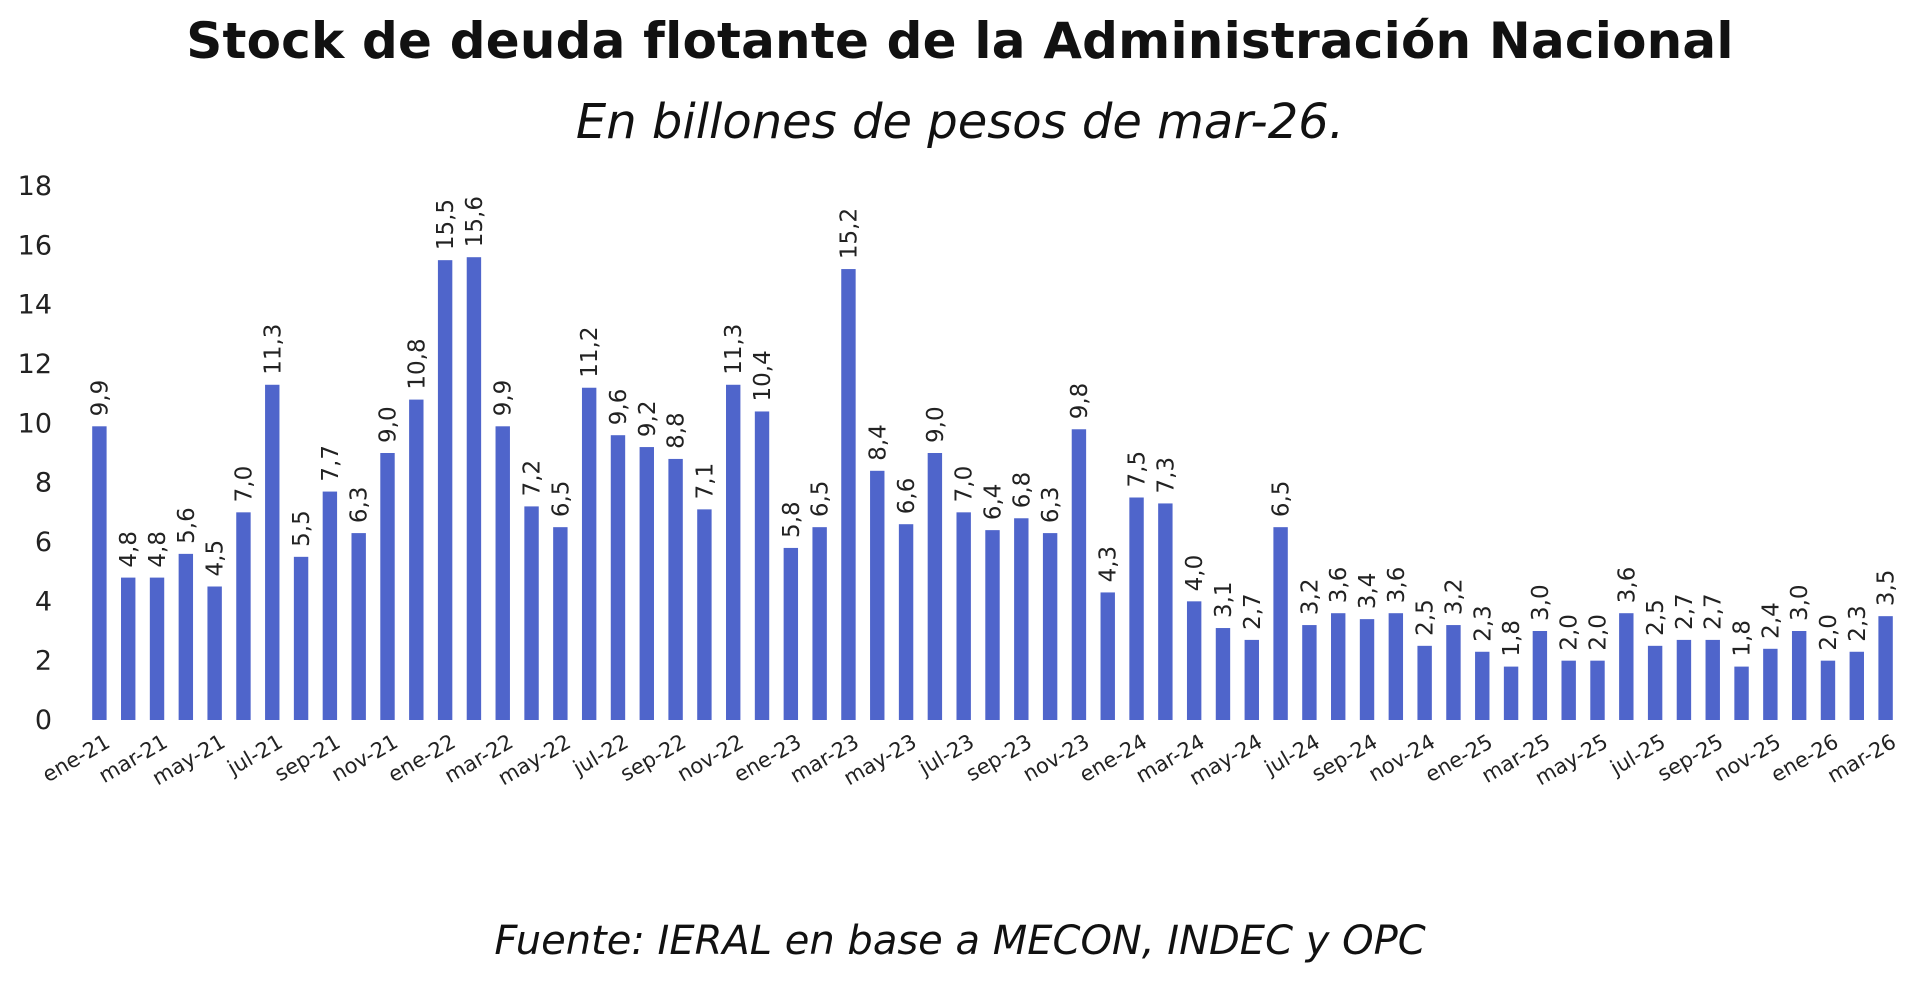  What do you see at coordinates (849, 233) in the screenshot?
I see `data-label-mar-23: 15,2` at bounding box center [849, 233].